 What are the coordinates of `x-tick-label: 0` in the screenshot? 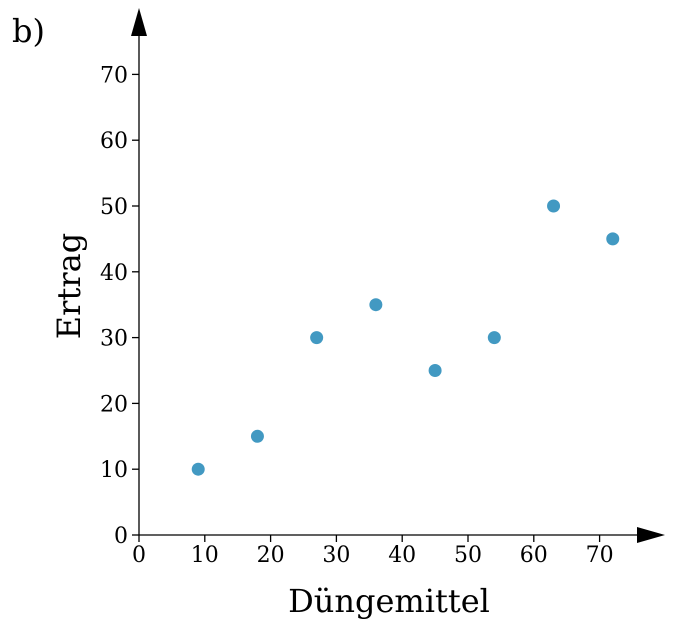 It's located at (139, 555).